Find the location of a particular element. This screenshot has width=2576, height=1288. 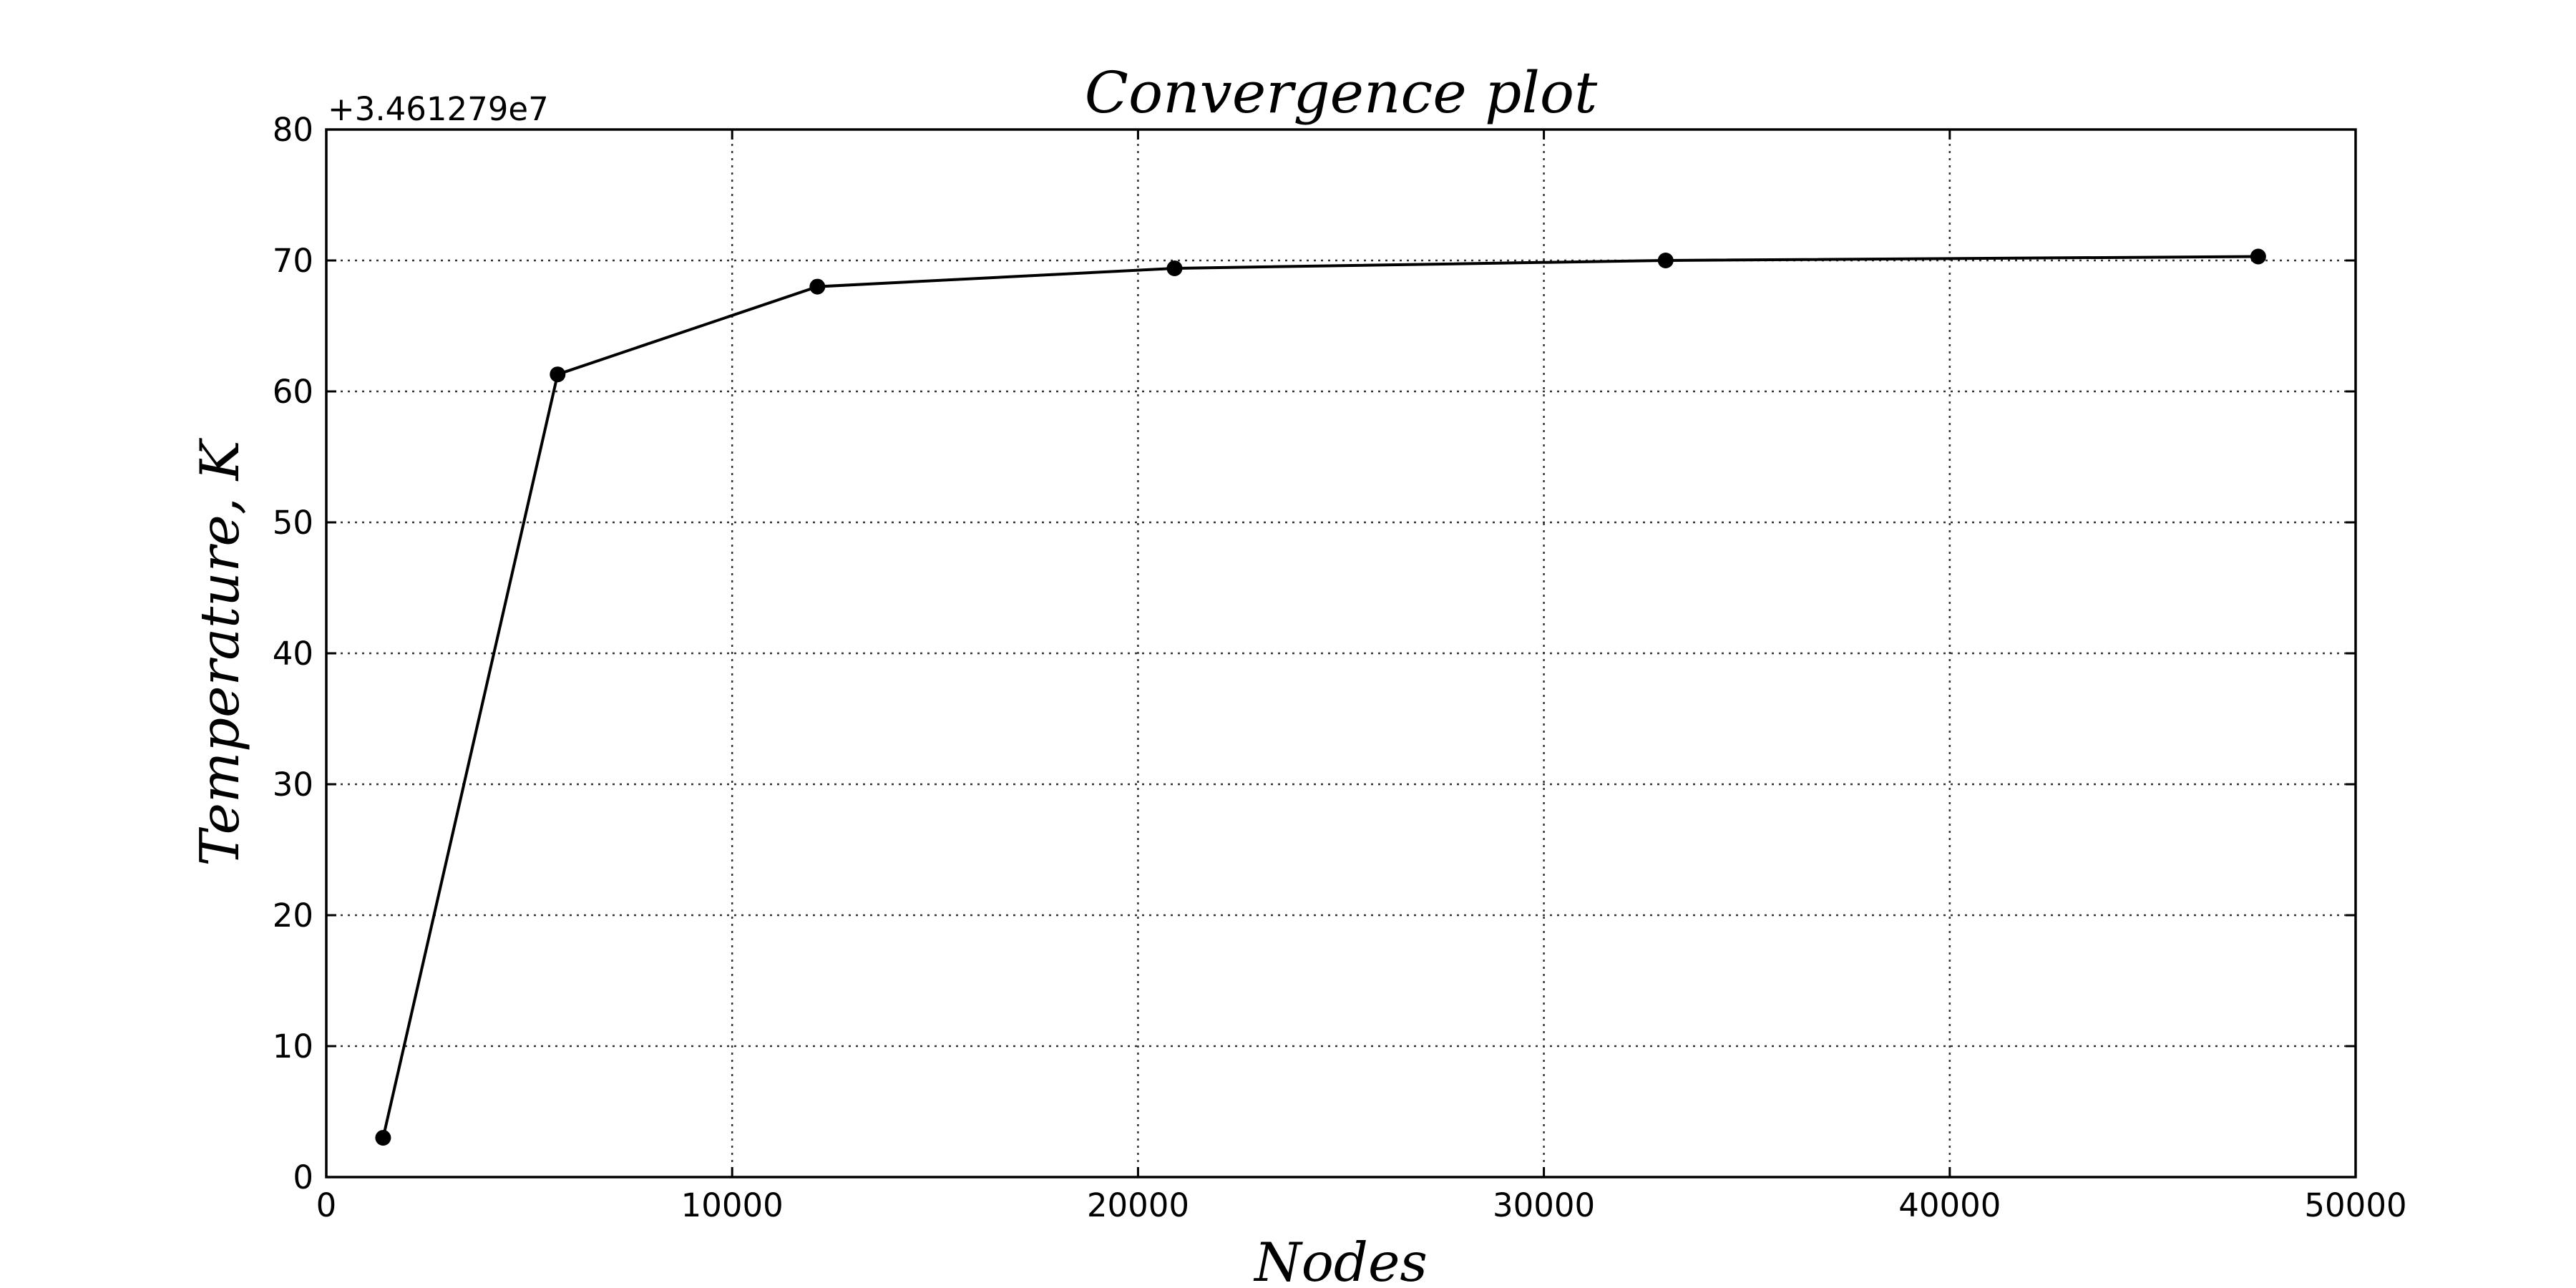

y-tick-label: 40 is located at coordinates (293, 654).